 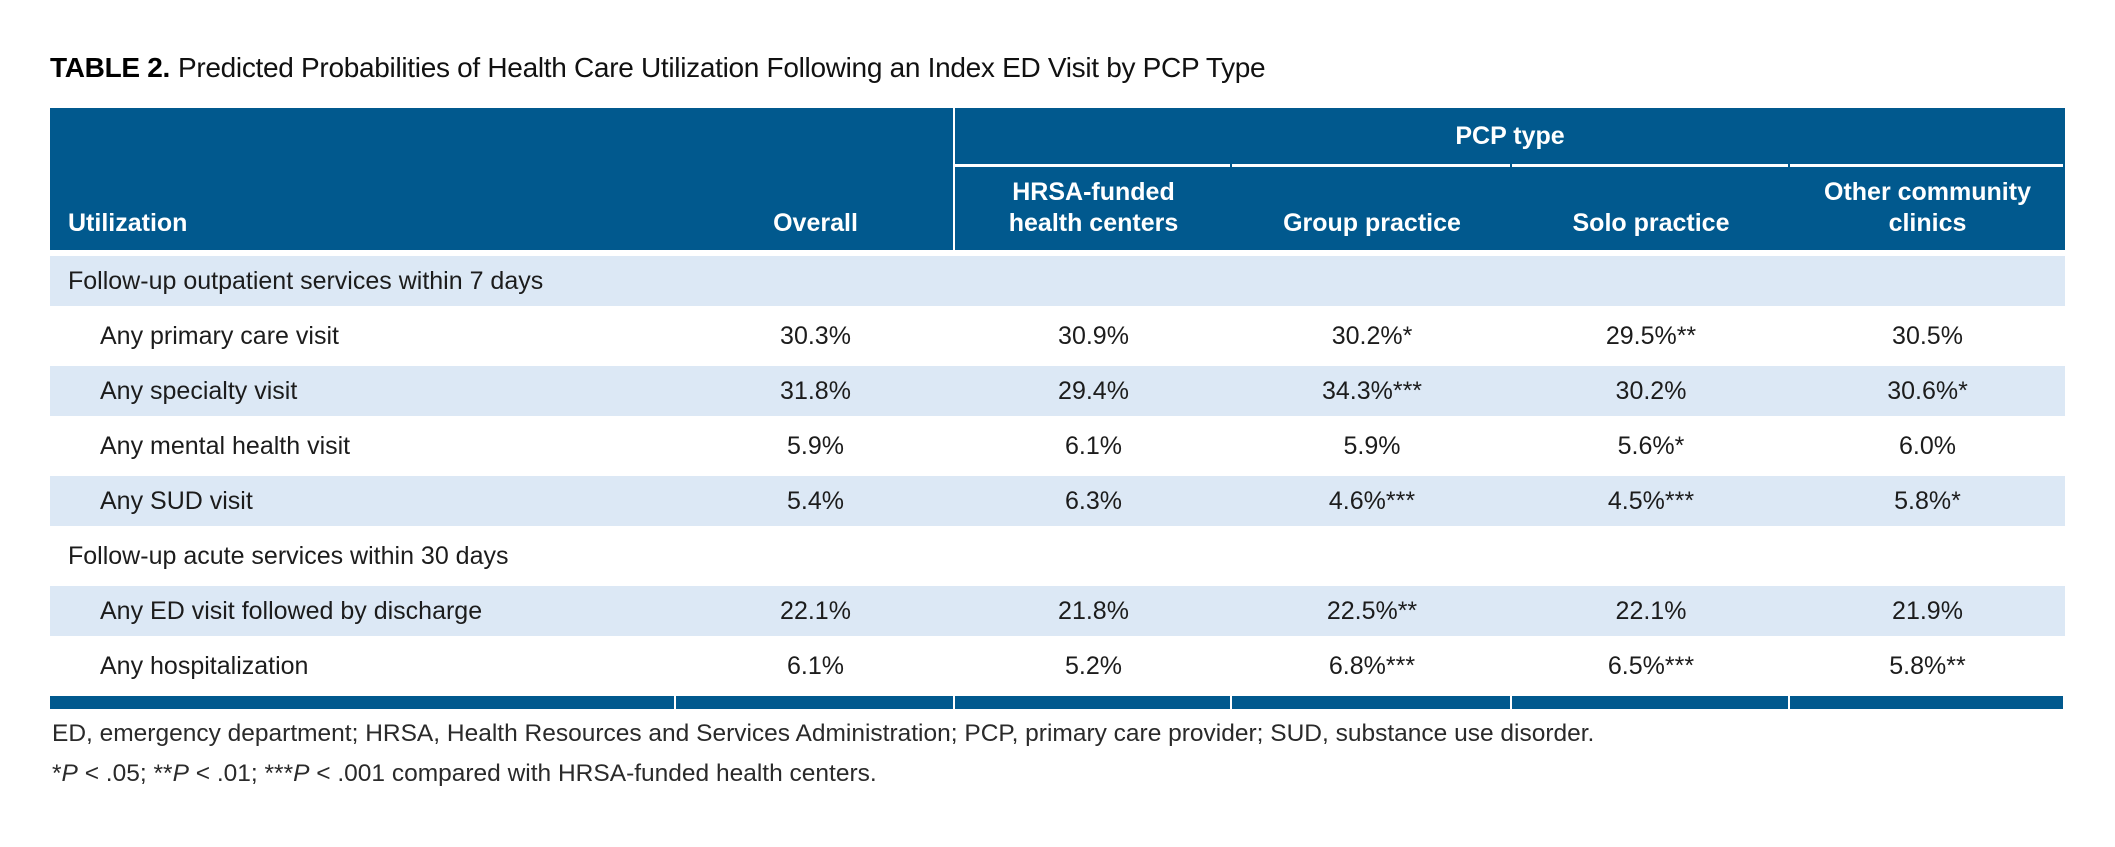 I want to click on column-header-overall: Overall, so click(x=815, y=222).